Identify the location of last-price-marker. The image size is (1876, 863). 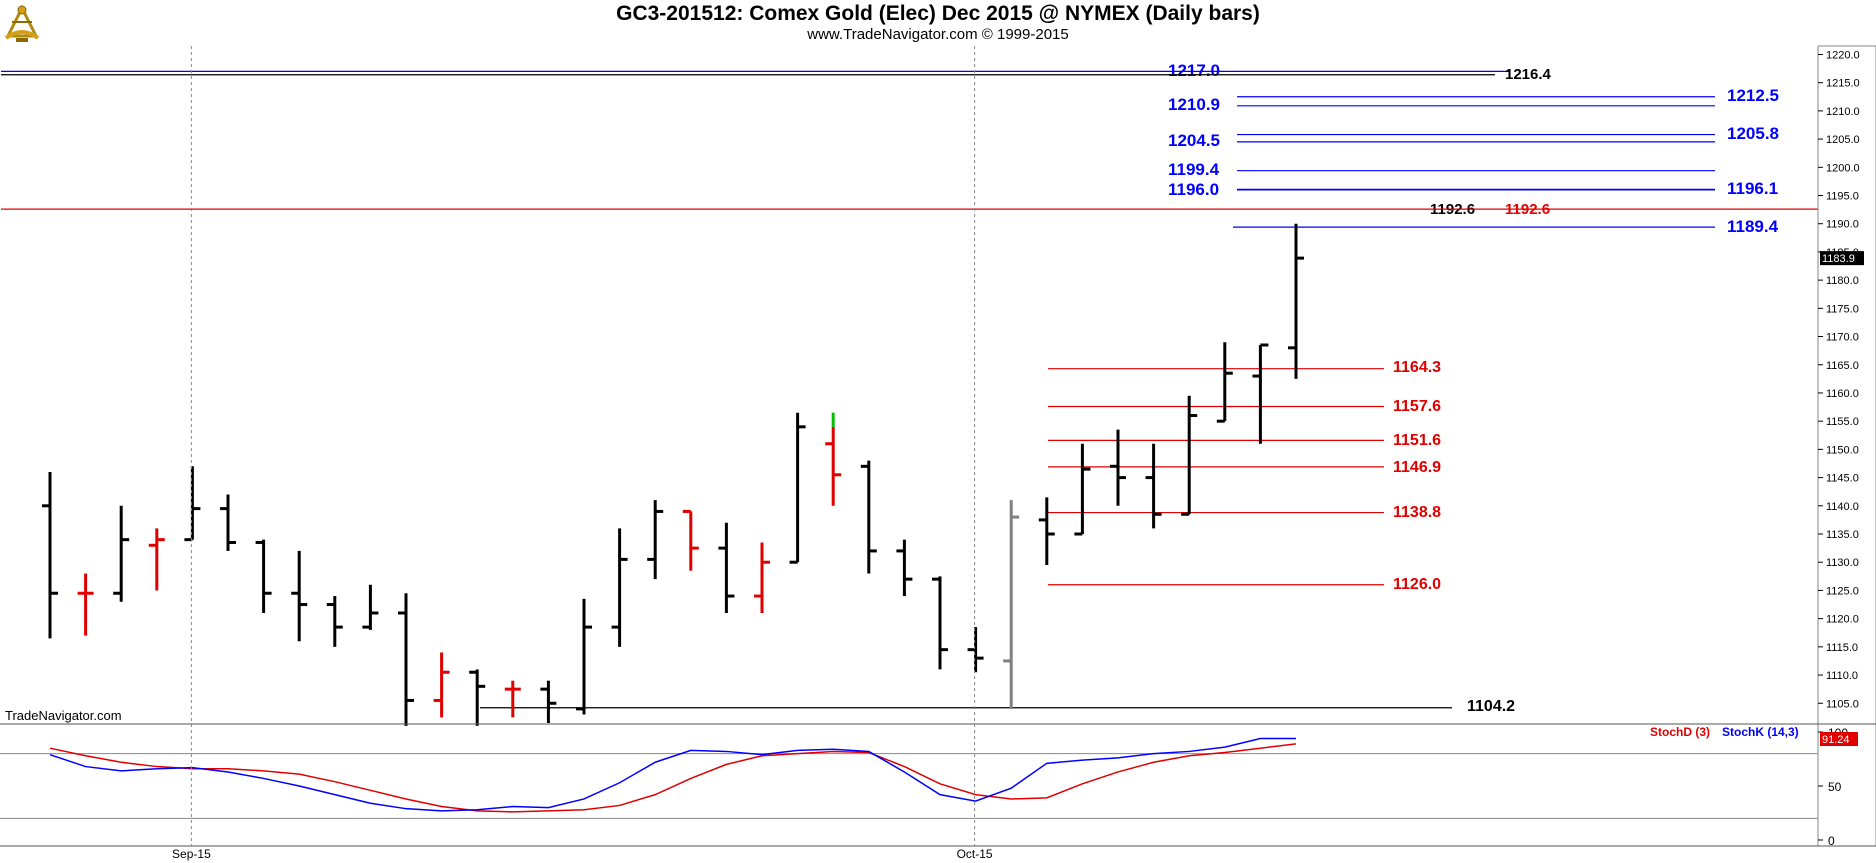
(1842, 258).